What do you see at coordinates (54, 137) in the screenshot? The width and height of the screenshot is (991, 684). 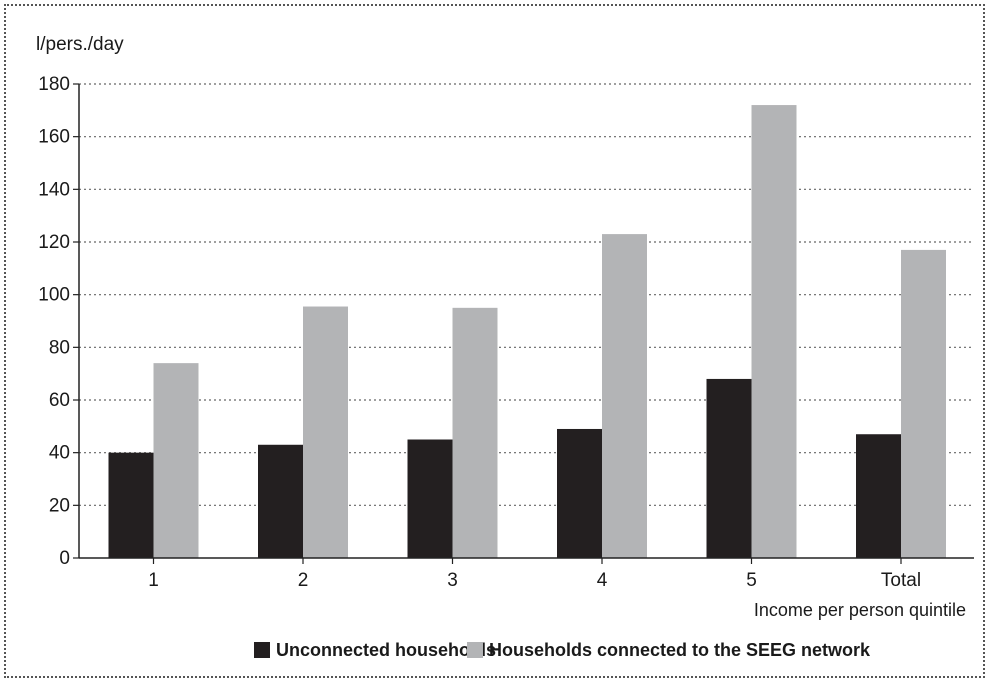 I see `y-tick-label: 160` at bounding box center [54, 137].